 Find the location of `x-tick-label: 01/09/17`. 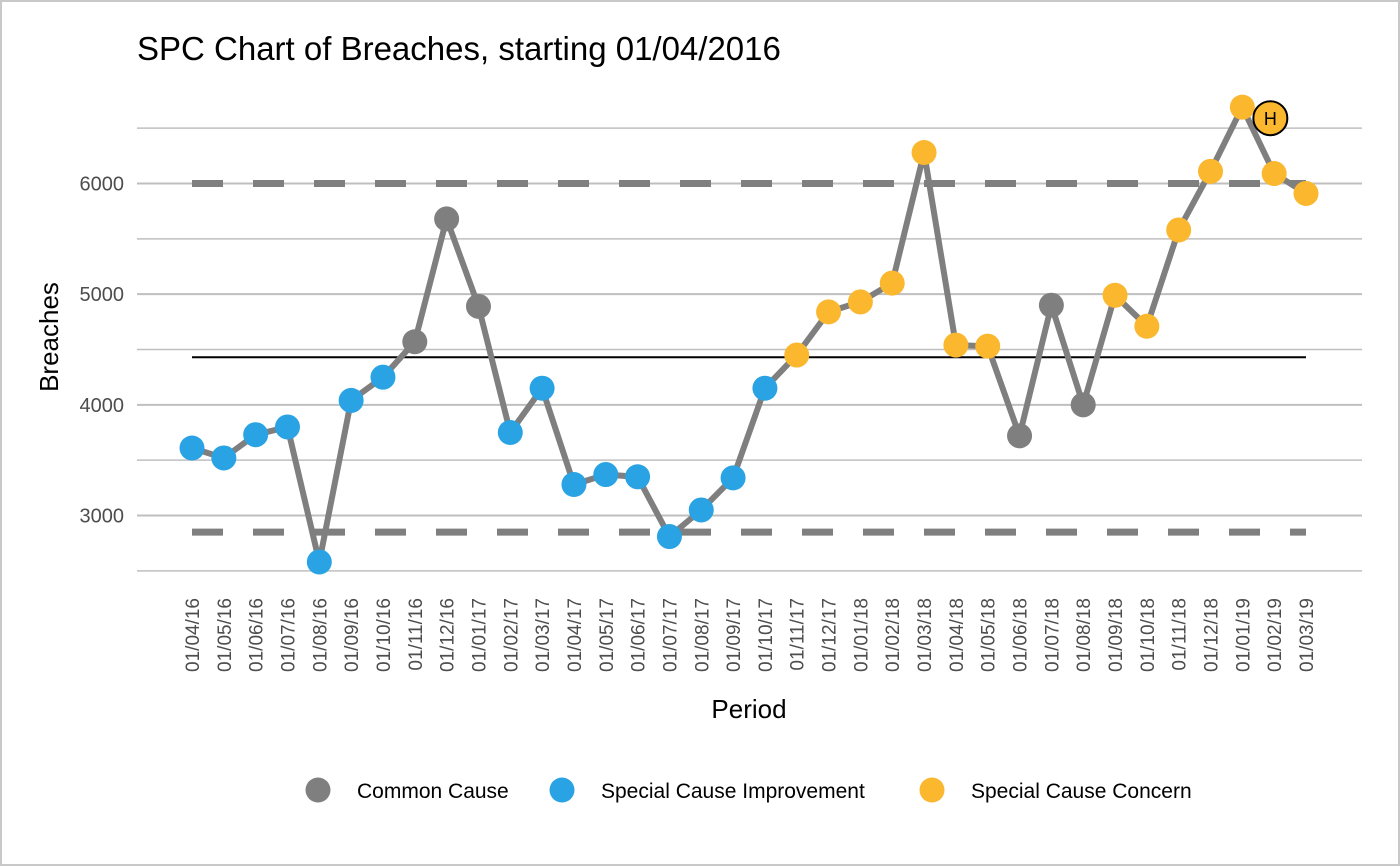

x-tick-label: 01/09/17 is located at coordinates (734, 635).